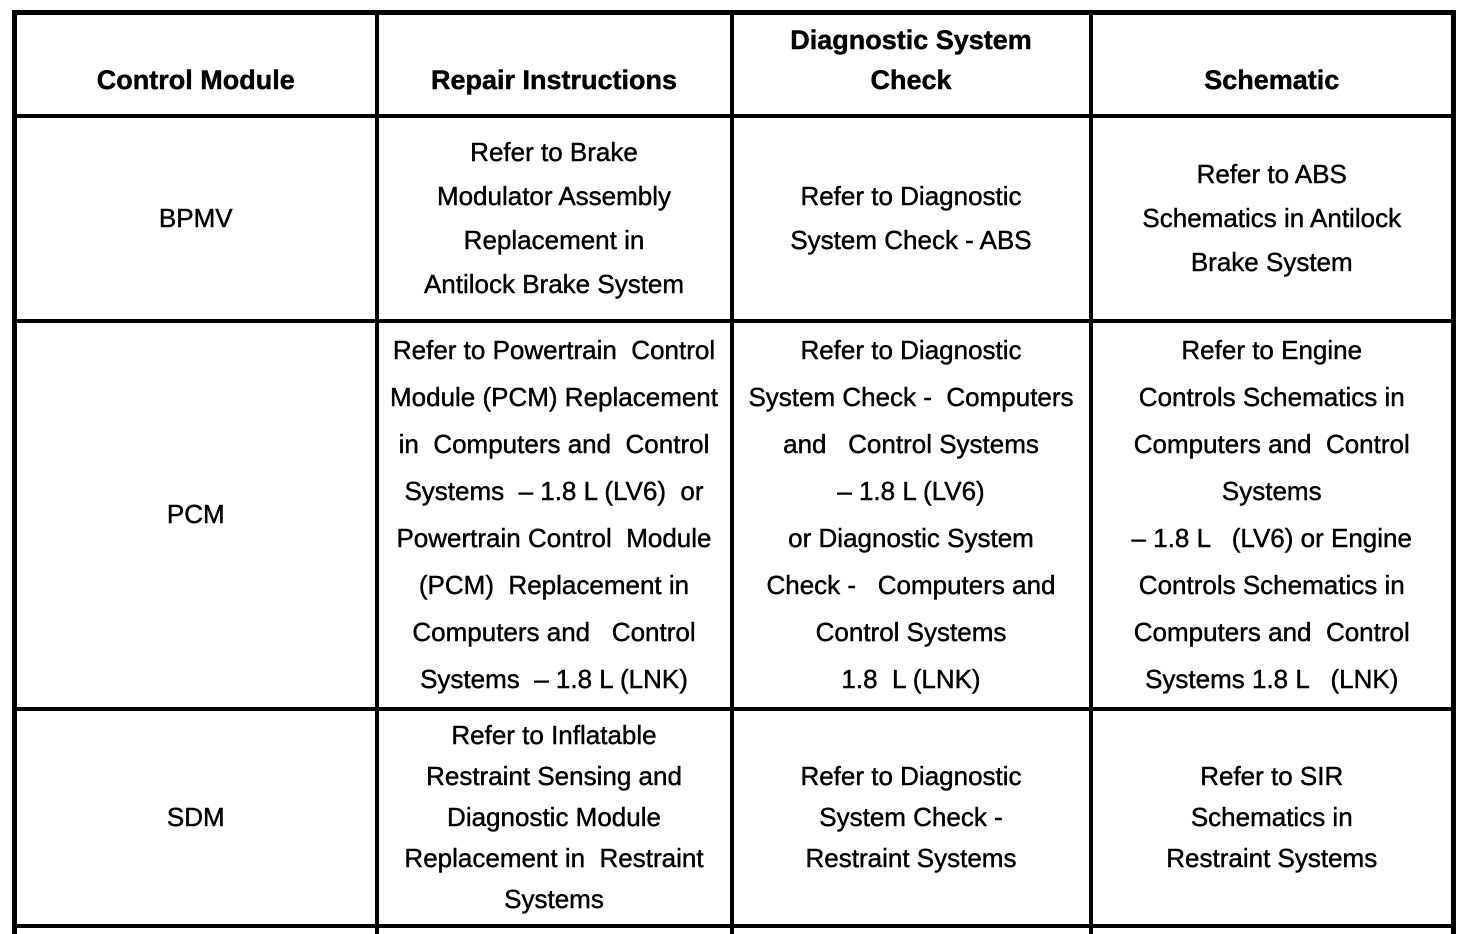 This screenshot has width=1472, height=934. I want to click on table-row-partial, so click(734, 928).